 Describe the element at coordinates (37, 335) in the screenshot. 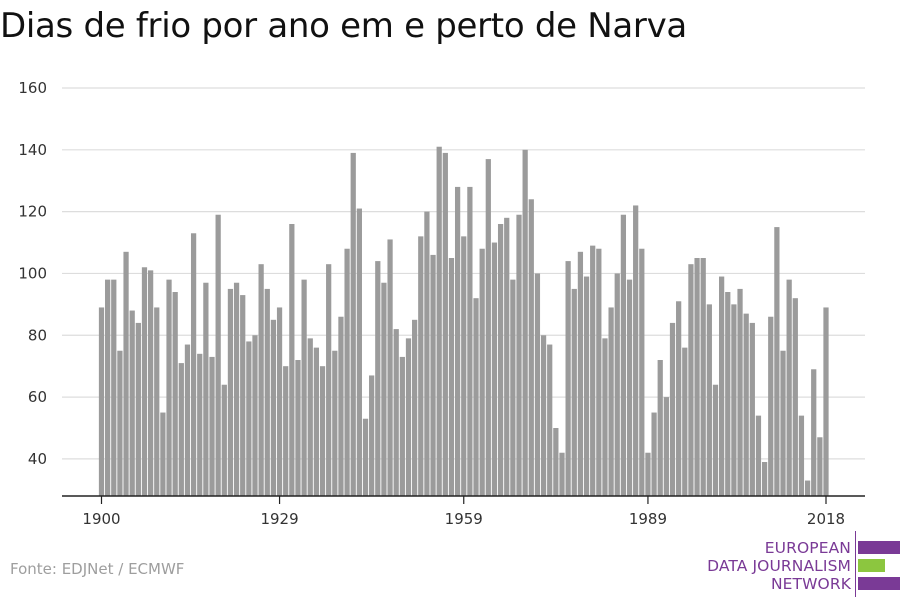

I see `y-tick-label: 80` at that location.